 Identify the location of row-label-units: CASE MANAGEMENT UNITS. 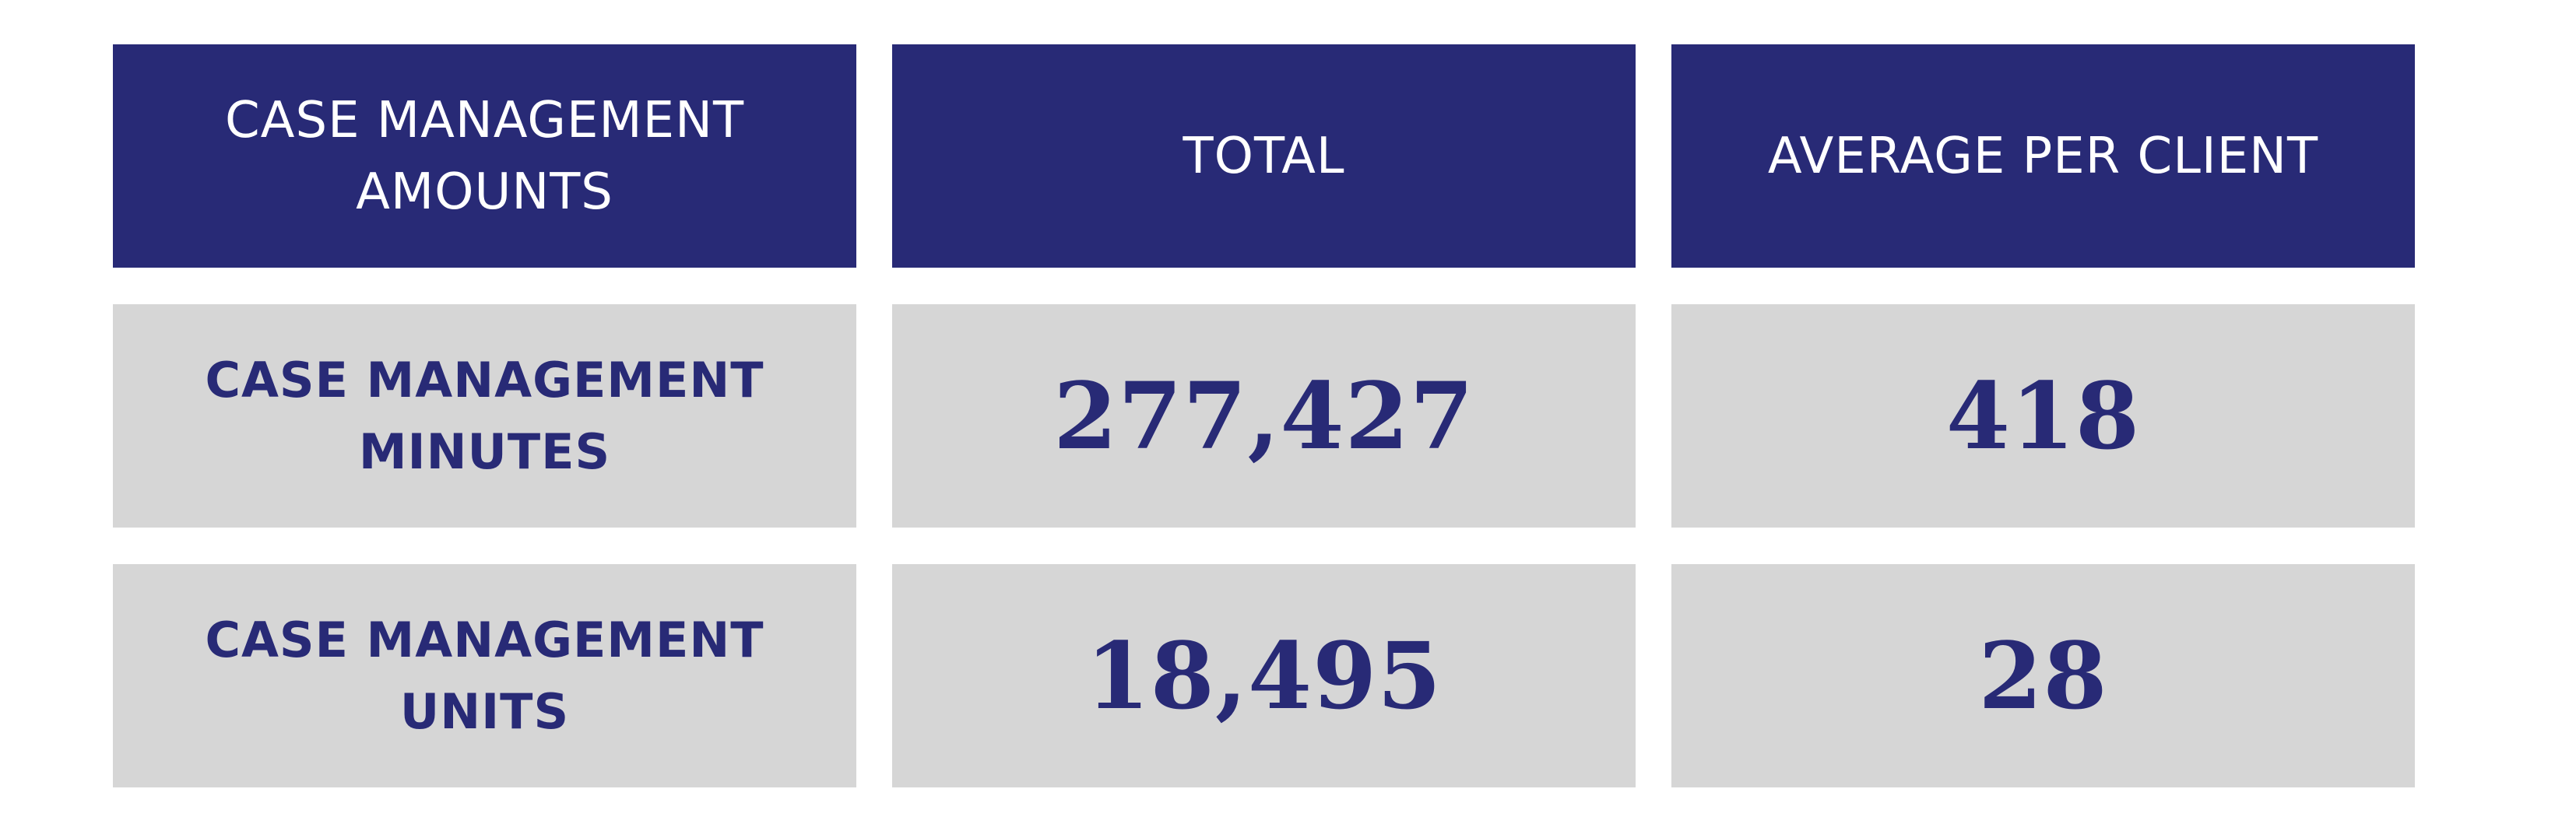
(484, 675).